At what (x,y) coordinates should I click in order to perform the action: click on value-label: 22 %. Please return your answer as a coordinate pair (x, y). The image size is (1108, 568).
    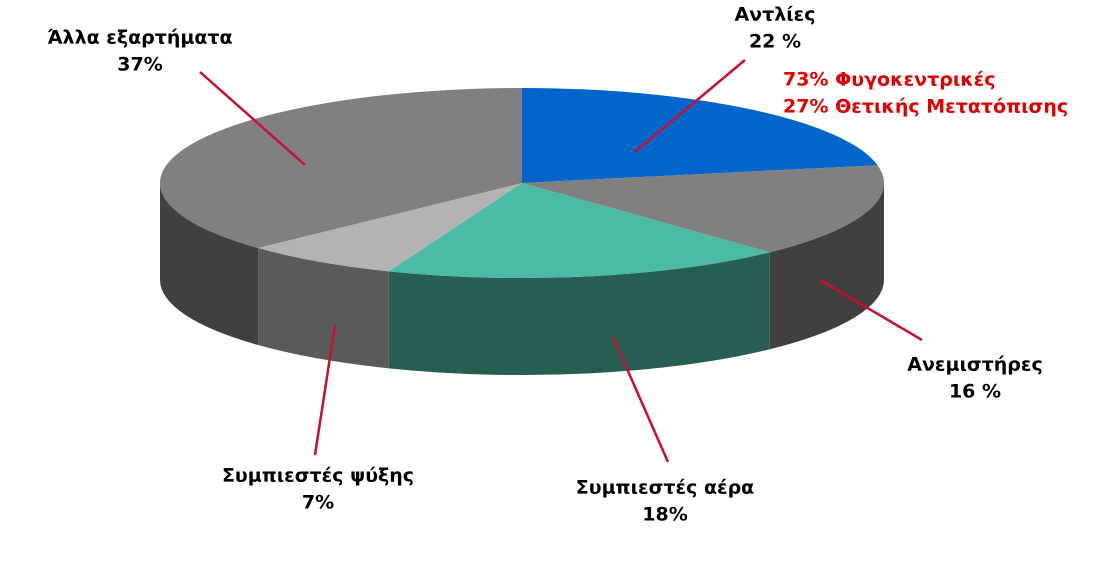
    Looking at the image, I should click on (775, 42).